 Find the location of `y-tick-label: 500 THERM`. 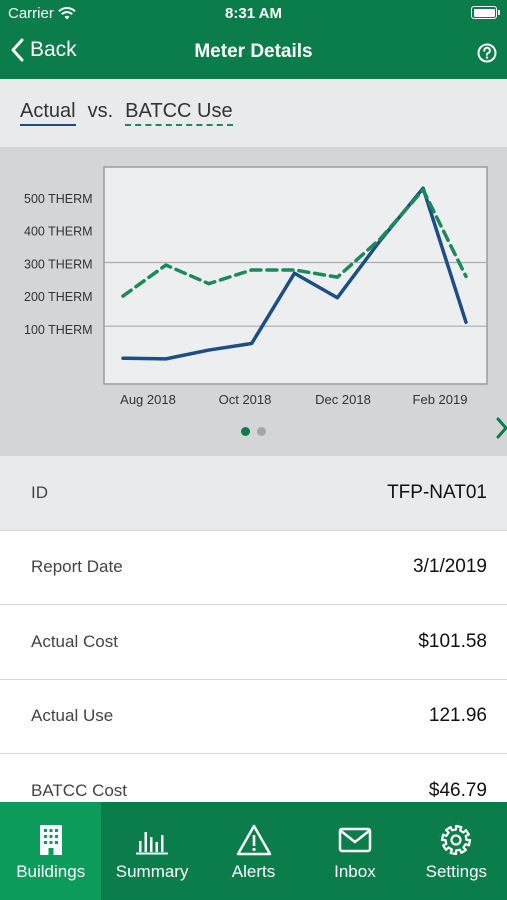

y-tick-label: 500 THERM is located at coordinates (58, 199).